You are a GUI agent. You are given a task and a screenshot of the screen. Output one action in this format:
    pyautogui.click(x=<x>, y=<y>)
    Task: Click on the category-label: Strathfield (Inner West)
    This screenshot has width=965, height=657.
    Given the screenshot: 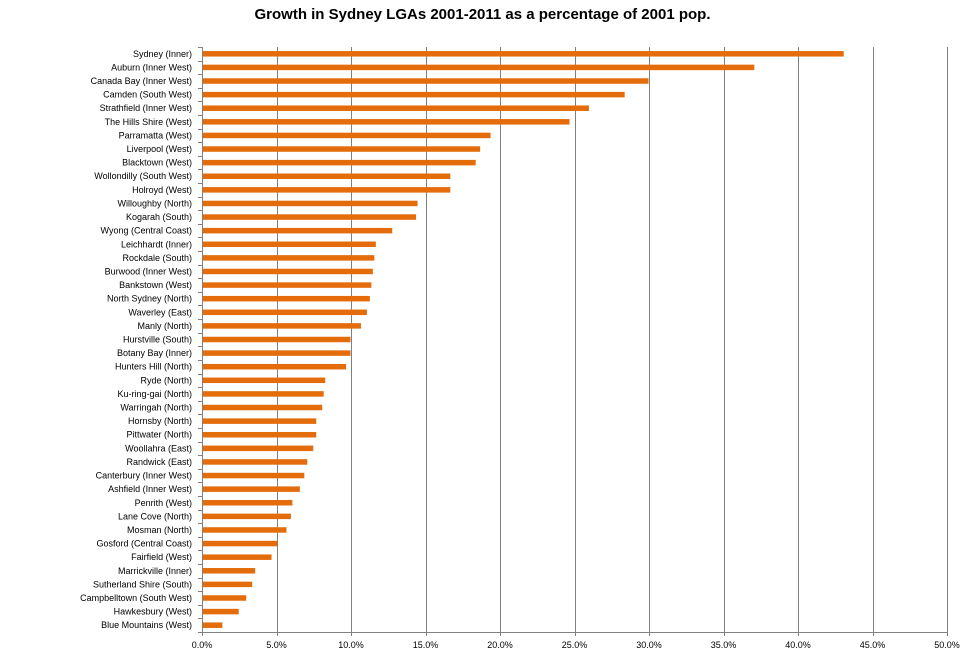 What is the action you would take?
    pyautogui.click(x=146, y=108)
    